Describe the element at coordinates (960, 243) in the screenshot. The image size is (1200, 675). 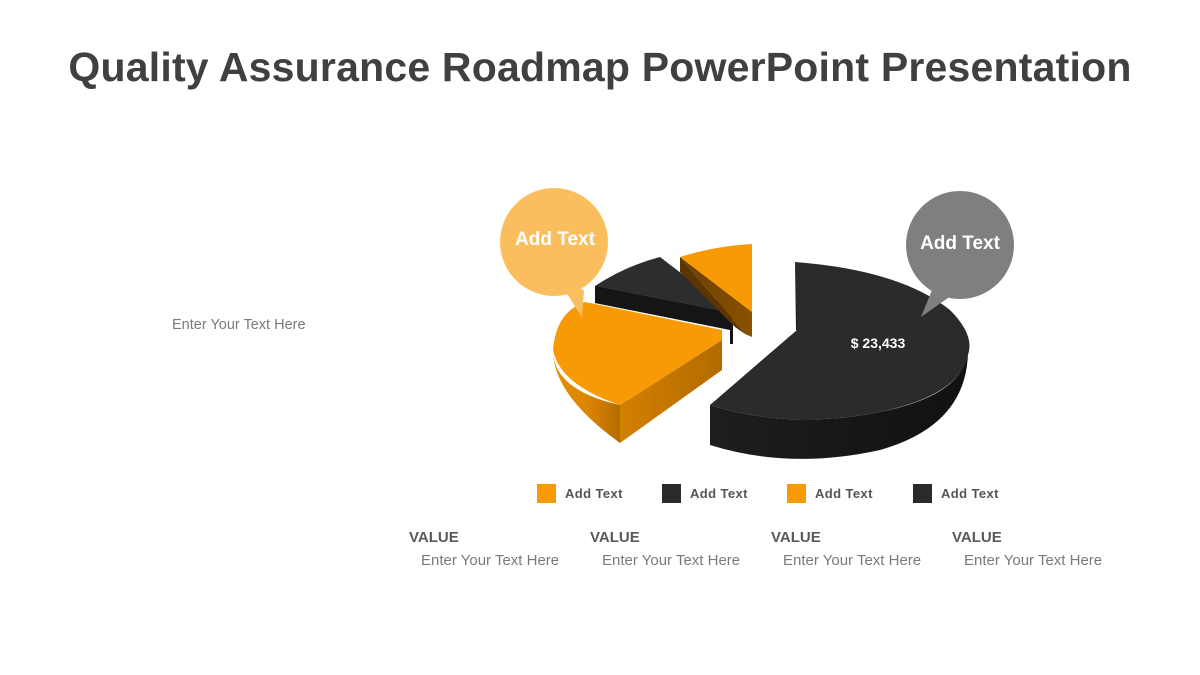
I see `callout-right-label: Add Text` at that location.